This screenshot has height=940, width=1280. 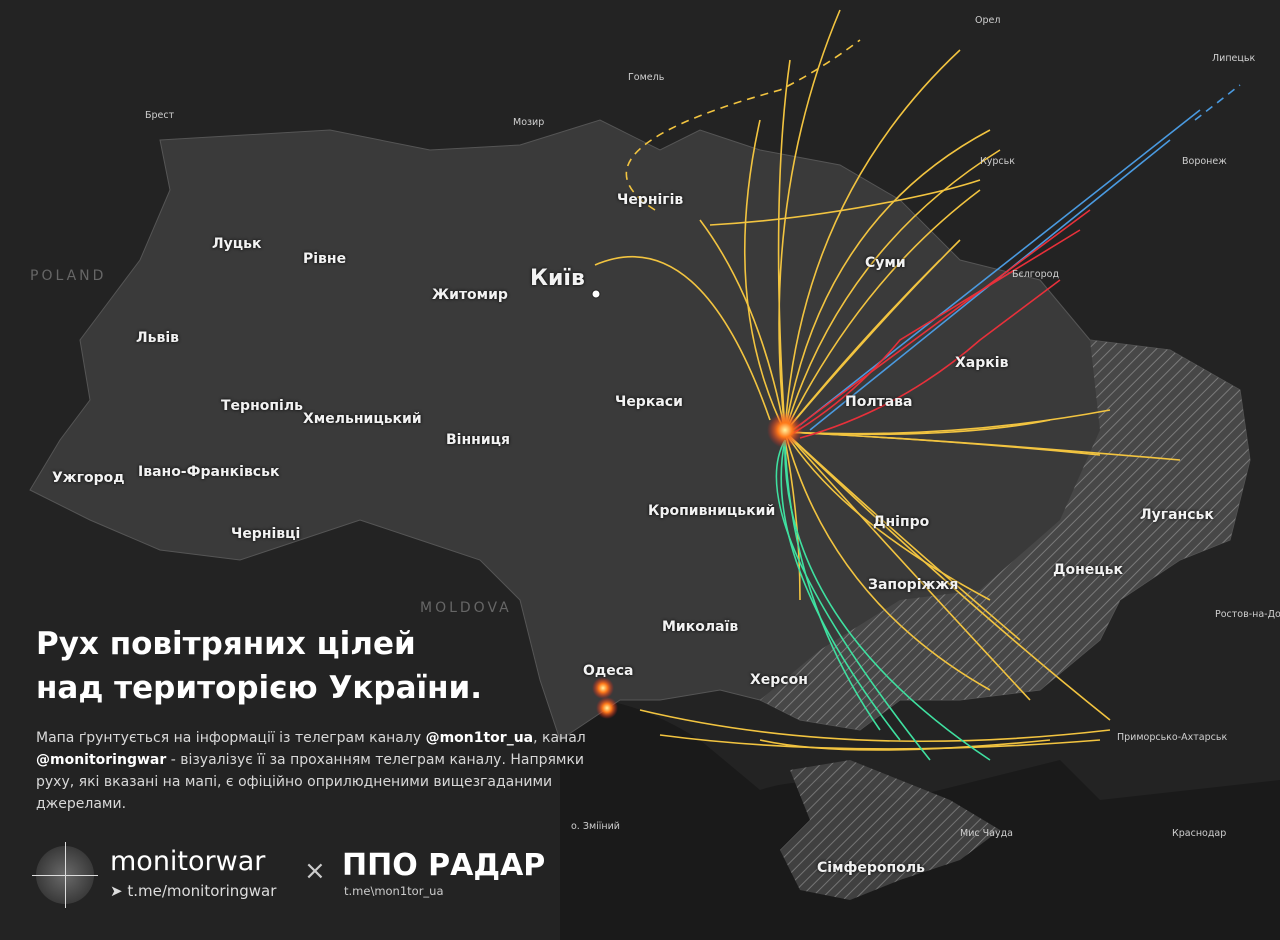 What do you see at coordinates (202, 891) in the screenshot?
I see `monitorwar-link-text: t.me/monitoringwar` at bounding box center [202, 891].